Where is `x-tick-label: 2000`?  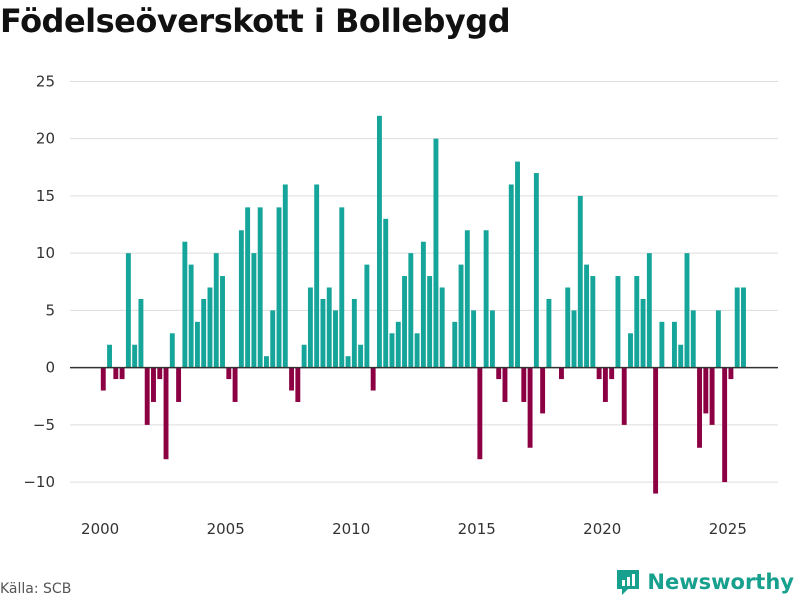 x-tick-label: 2000 is located at coordinates (100, 529).